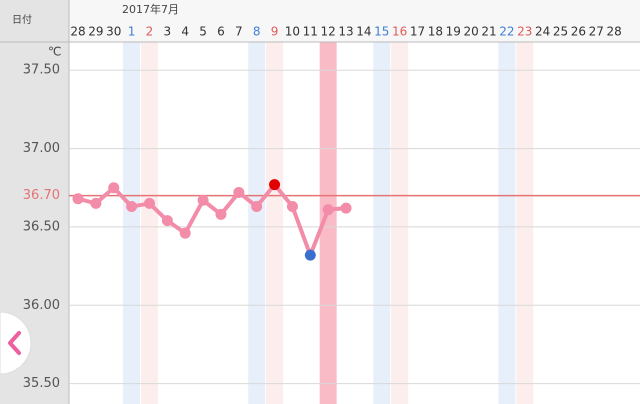 The image size is (640, 404). Describe the element at coordinates (54, 52) in the screenshot. I see `y-unit: ℃` at that location.